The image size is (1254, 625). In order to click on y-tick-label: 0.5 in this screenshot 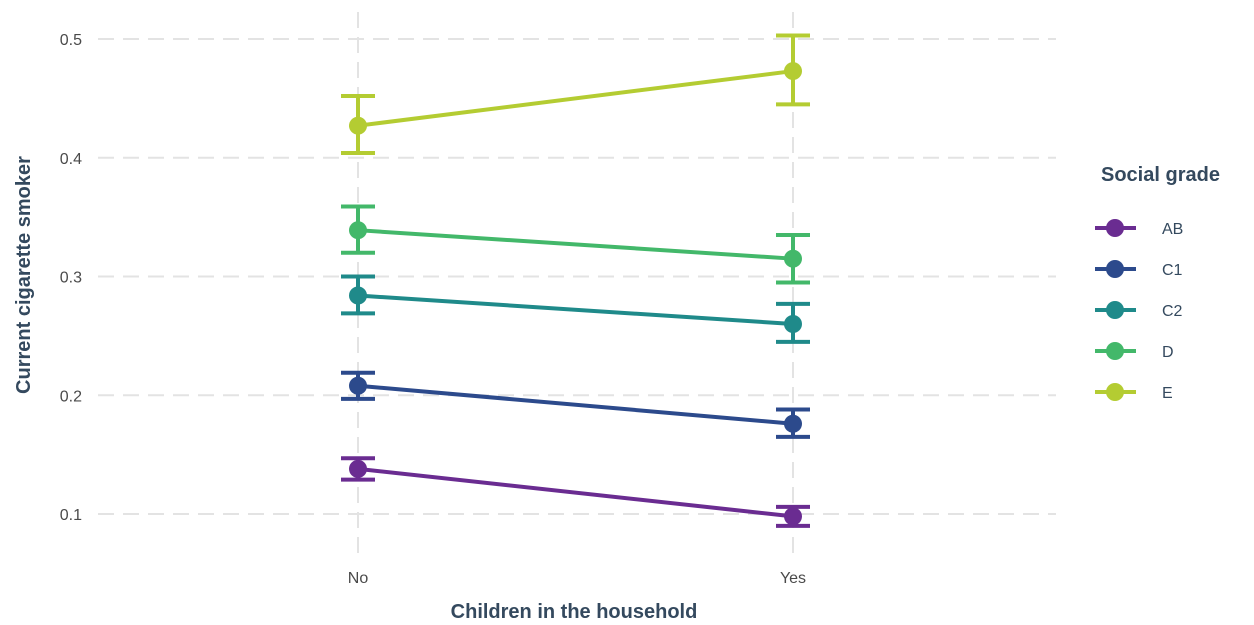, I will do `click(71, 40)`.